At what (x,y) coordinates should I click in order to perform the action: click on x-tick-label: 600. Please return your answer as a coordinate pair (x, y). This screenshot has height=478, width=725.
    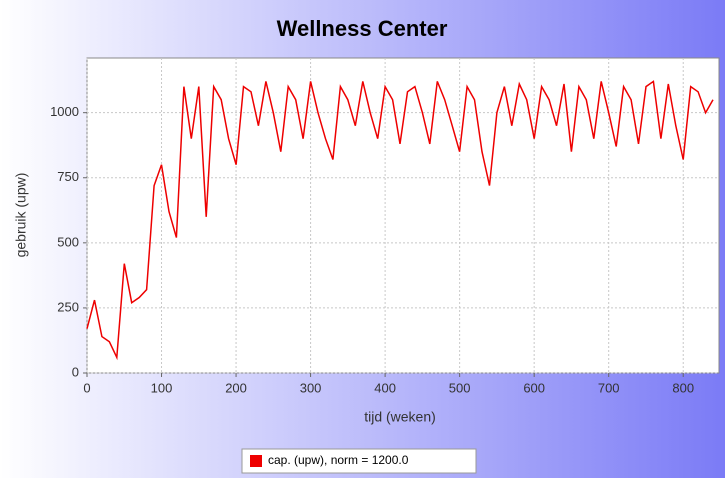
    Looking at the image, I should click on (534, 387).